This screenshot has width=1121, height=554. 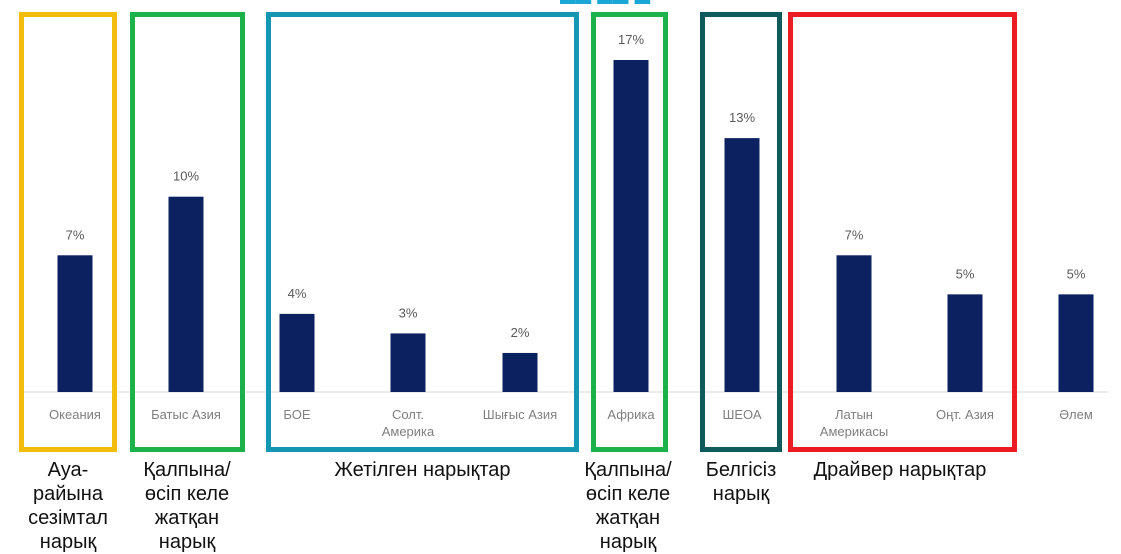 What do you see at coordinates (1076, 273) in the screenshot?
I see `value-label-9: 5%` at bounding box center [1076, 273].